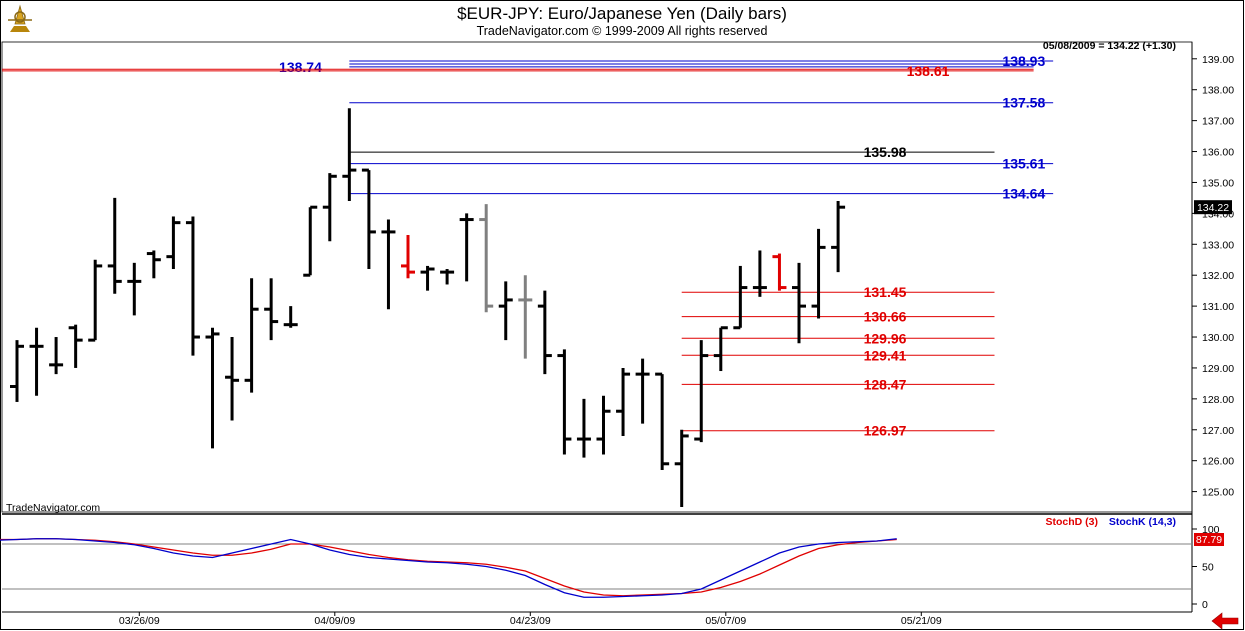  I want to click on stochd-line, so click(448, 567).